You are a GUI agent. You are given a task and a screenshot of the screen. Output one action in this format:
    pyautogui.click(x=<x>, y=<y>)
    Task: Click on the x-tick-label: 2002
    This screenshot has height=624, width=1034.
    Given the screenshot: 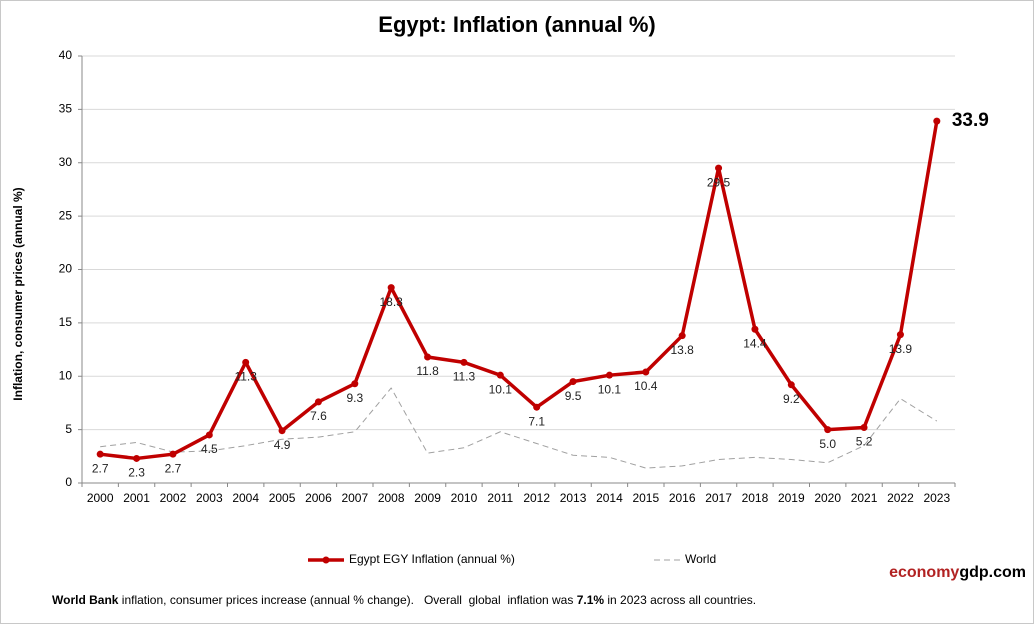 What is the action you would take?
    pyautogui.click(x=173, y=498)
    